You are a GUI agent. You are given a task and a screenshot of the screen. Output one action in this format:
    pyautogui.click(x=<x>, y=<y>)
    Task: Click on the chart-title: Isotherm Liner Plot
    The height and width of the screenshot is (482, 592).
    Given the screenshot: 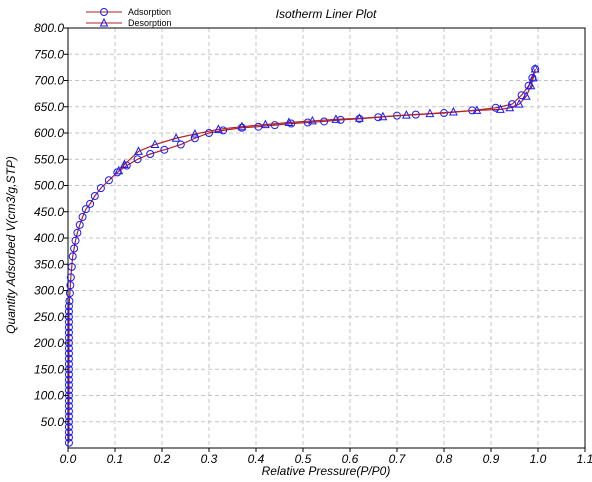 What is the action you would take?
    pyautogui.click(x=326, y=14)
    